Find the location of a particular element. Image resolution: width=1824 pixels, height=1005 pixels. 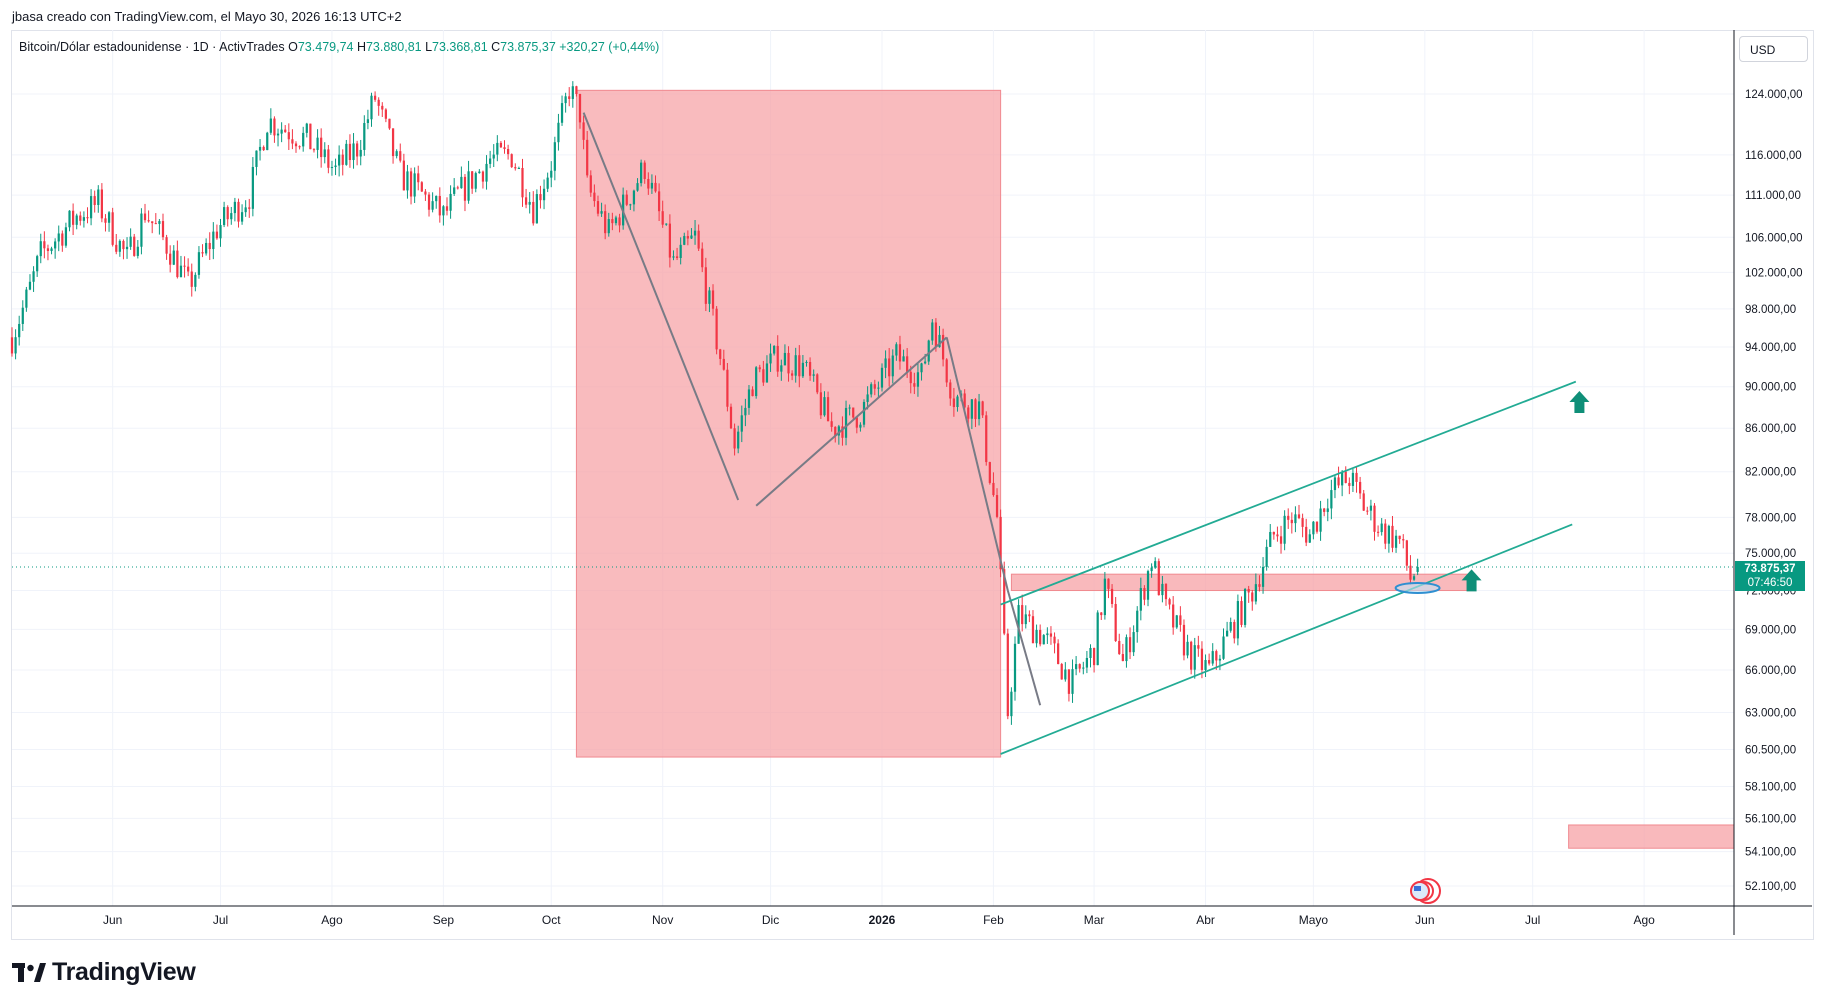

x-tick-label: Sep is located at coordinates (444, 920).